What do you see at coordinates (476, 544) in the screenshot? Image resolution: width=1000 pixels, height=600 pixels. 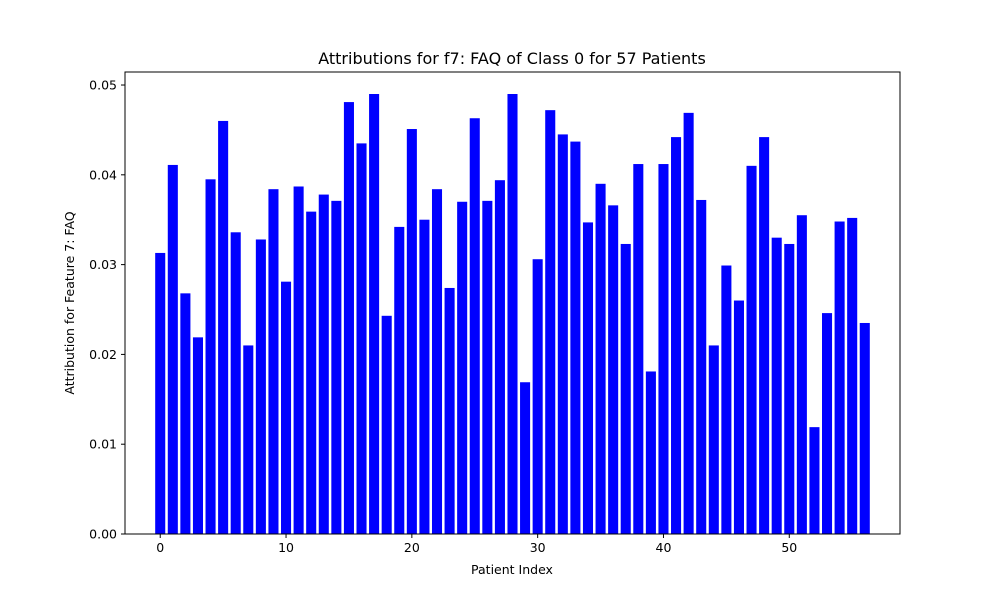 I see `x-axis-ticks: 0 10 20 30 40 50` at bounding box center [476, 544].